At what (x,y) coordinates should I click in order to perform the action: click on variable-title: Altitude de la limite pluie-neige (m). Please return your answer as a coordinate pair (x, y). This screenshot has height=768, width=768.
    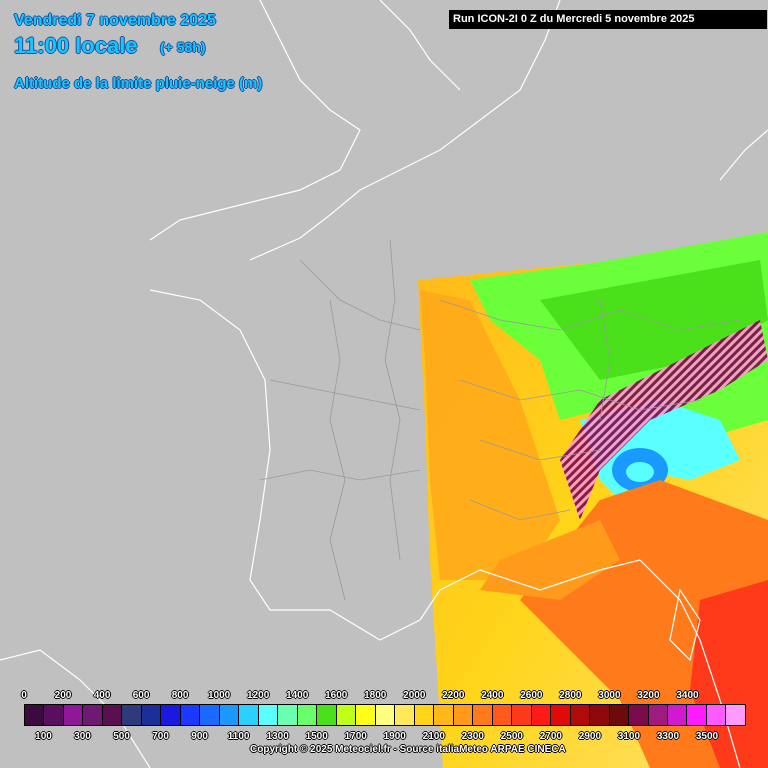
    Looking at the image, I should click on (138, 83).